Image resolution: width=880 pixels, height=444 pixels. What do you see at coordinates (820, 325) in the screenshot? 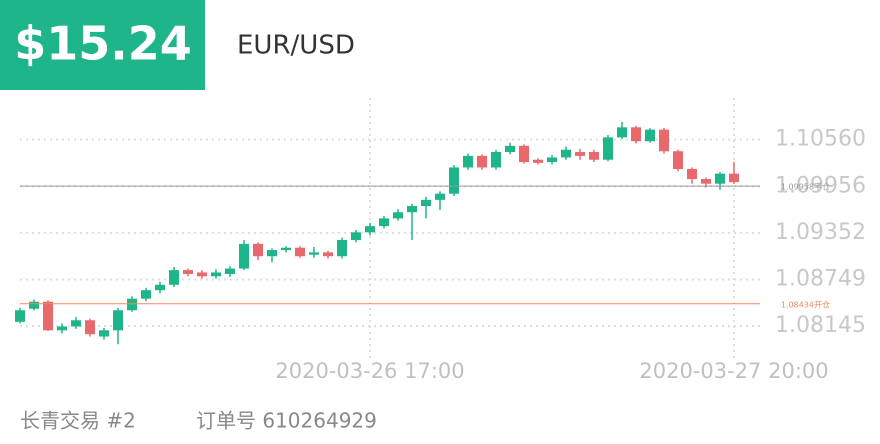
I see `y-tick-label: 1.08145` at bounding box center [820, 325].